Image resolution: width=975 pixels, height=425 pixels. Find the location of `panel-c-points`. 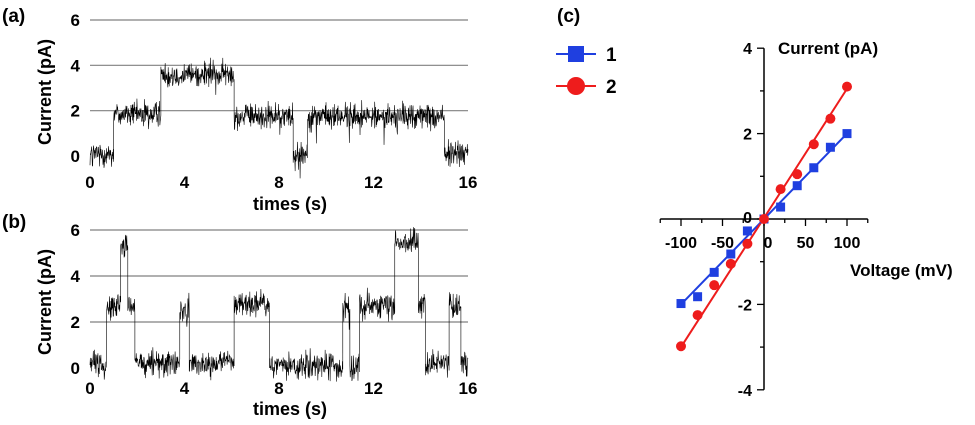

panel-c-points is located at coordinates (764, 216).